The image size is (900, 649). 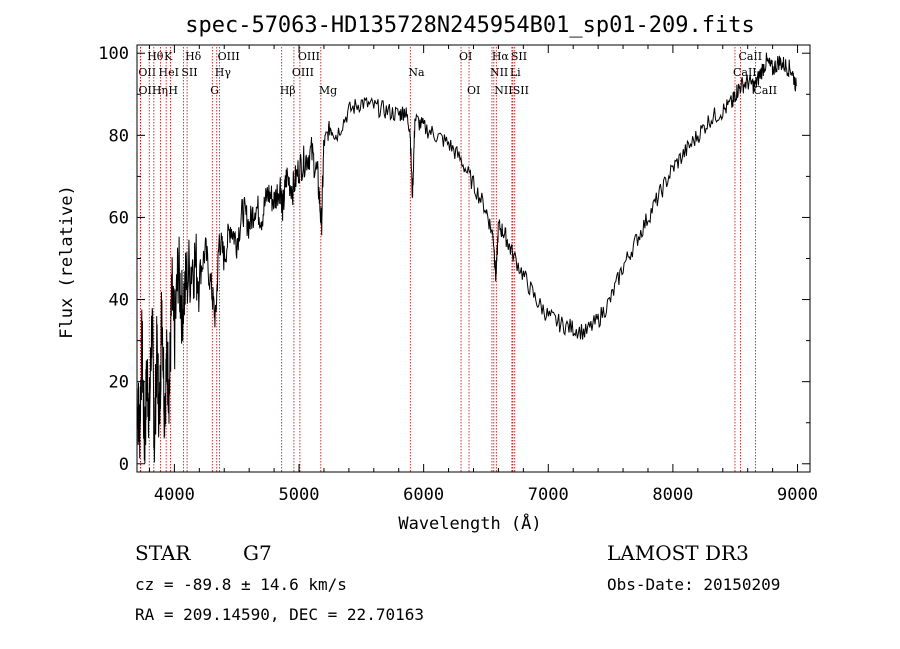 What do you see at coordinates (469, 523) in the screenshot?
I see `x-axis-label: Wavelength (Å)` at bounding box center [469, 523].